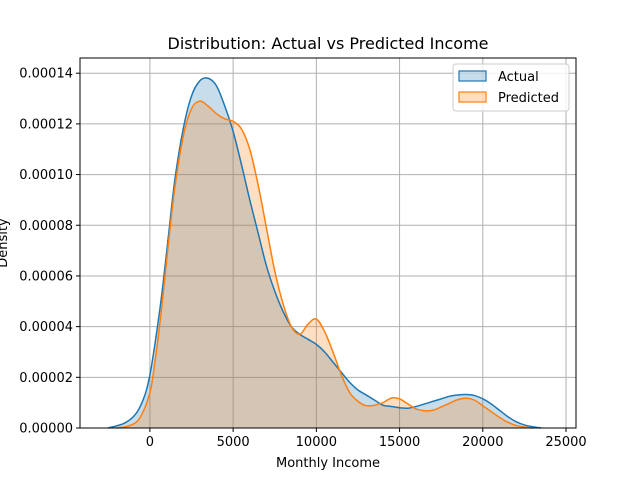 Image resolution: width=640 pixels, height=480 pixels. Describe the element at coordinates (46, 124) in the screenshot. I see `y-tick-label: 0.00012` at that location.